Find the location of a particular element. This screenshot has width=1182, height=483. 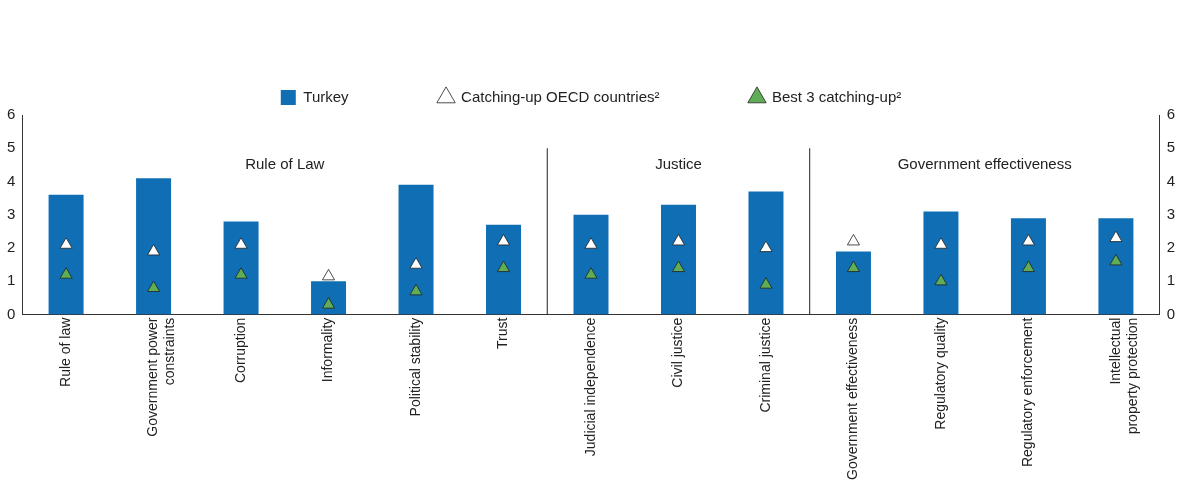

annotation: Rule of Law is located at coordinates (285, 164).